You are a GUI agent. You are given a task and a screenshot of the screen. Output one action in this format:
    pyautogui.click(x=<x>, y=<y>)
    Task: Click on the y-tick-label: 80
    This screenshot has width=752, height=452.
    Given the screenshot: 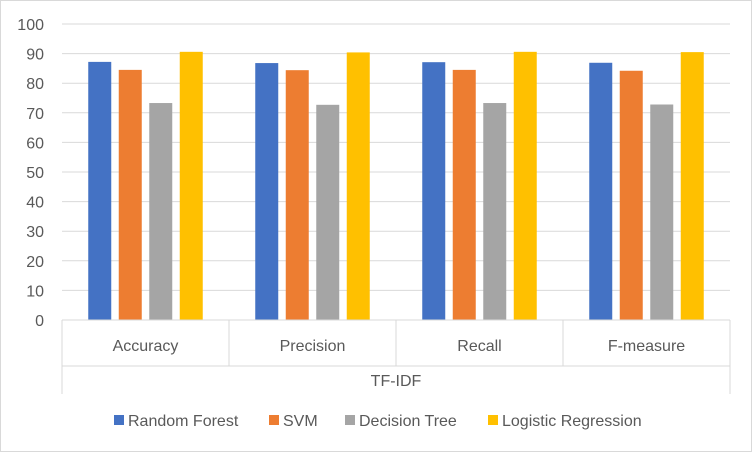 What is the action you would take?
    pyautogui.click(x=35, y=84)
    